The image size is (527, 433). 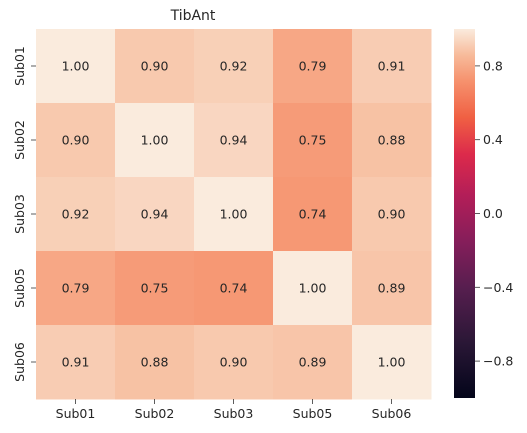 I want to click on colorbar-tick-label: −0.4, so click(x=498, y=287).